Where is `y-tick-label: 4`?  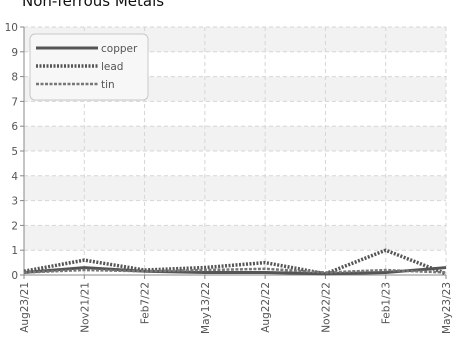 y-tick-label: 4 is located at coordinates (14, 177).